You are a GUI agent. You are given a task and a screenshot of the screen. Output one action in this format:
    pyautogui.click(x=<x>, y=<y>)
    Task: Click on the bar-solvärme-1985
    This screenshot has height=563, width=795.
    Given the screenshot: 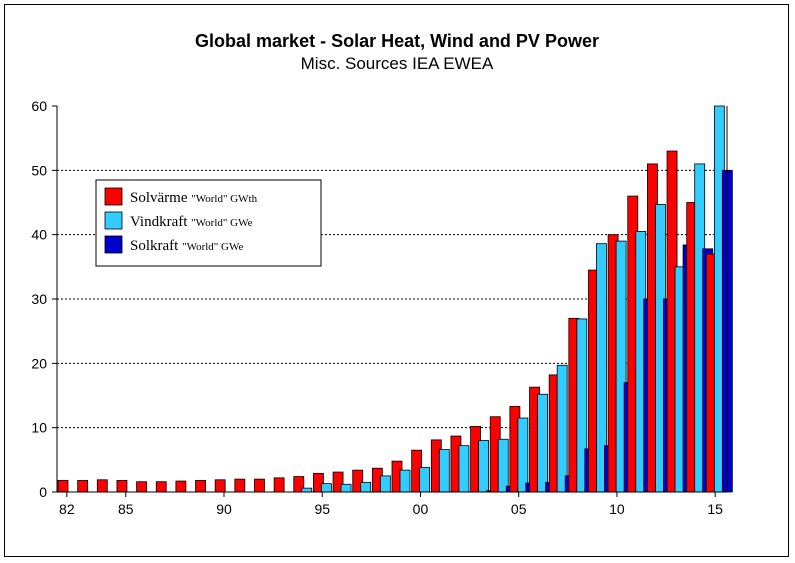 What is the action you would take?
    pyautogui.click(x=122, y=486)
    